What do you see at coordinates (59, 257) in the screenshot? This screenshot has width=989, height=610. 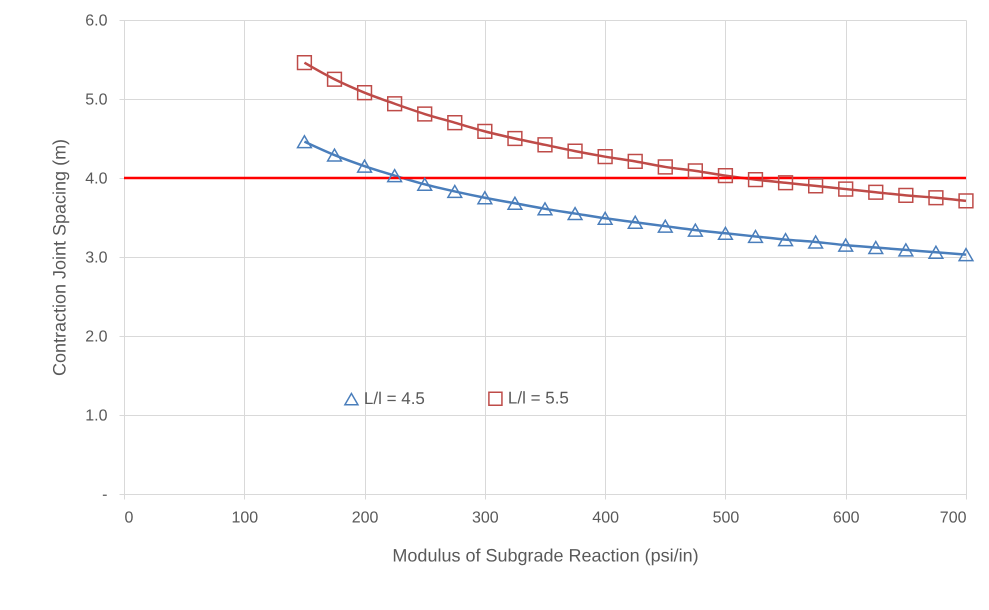 I see `y-axis-title: Contraction Joint Spacing (m)` at bounding box center [59, 257].